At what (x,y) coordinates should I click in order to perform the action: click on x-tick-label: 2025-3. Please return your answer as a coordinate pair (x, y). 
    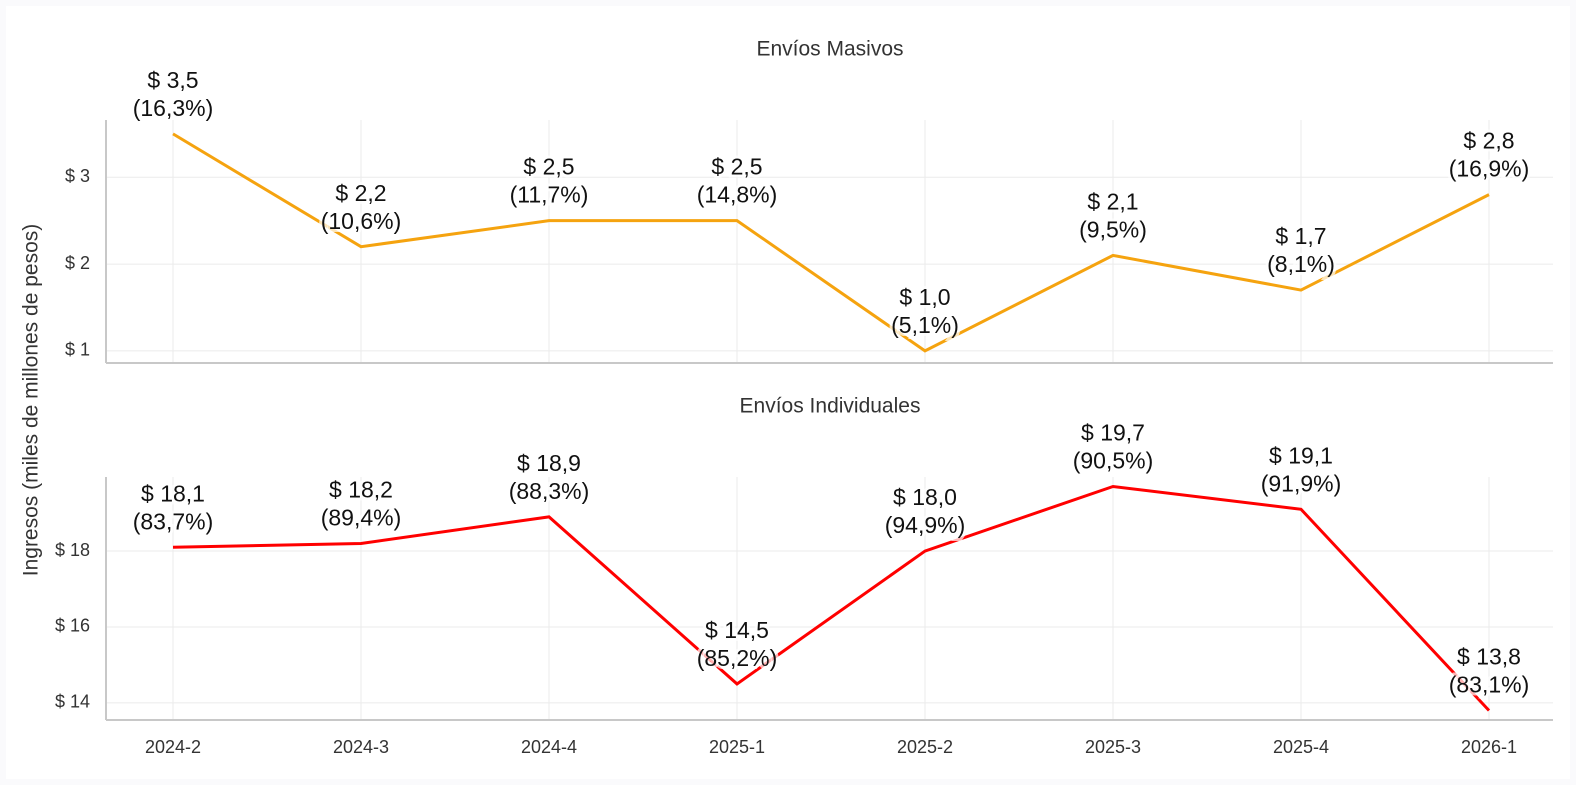
    Looking at the image, I should click on (1113, 747).